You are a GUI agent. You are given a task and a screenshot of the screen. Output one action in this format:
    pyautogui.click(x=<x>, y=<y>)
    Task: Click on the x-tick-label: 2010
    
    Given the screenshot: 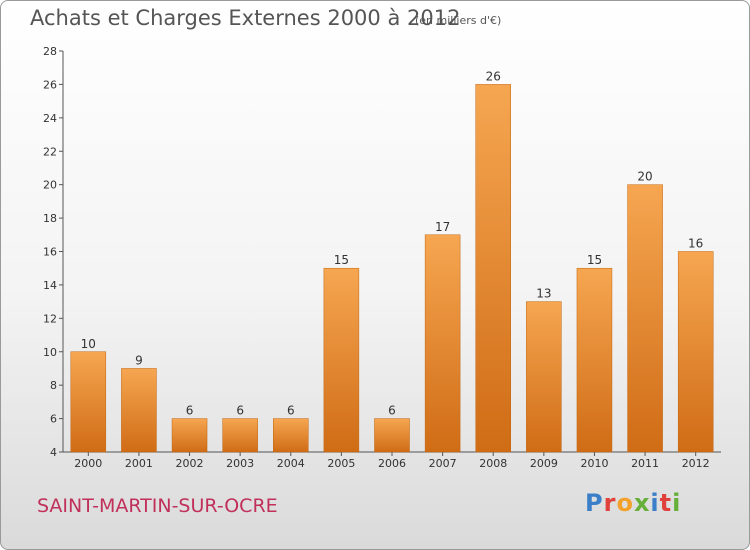 What is the action you would take?
    pyautogui.click(x=594, y=463)
    